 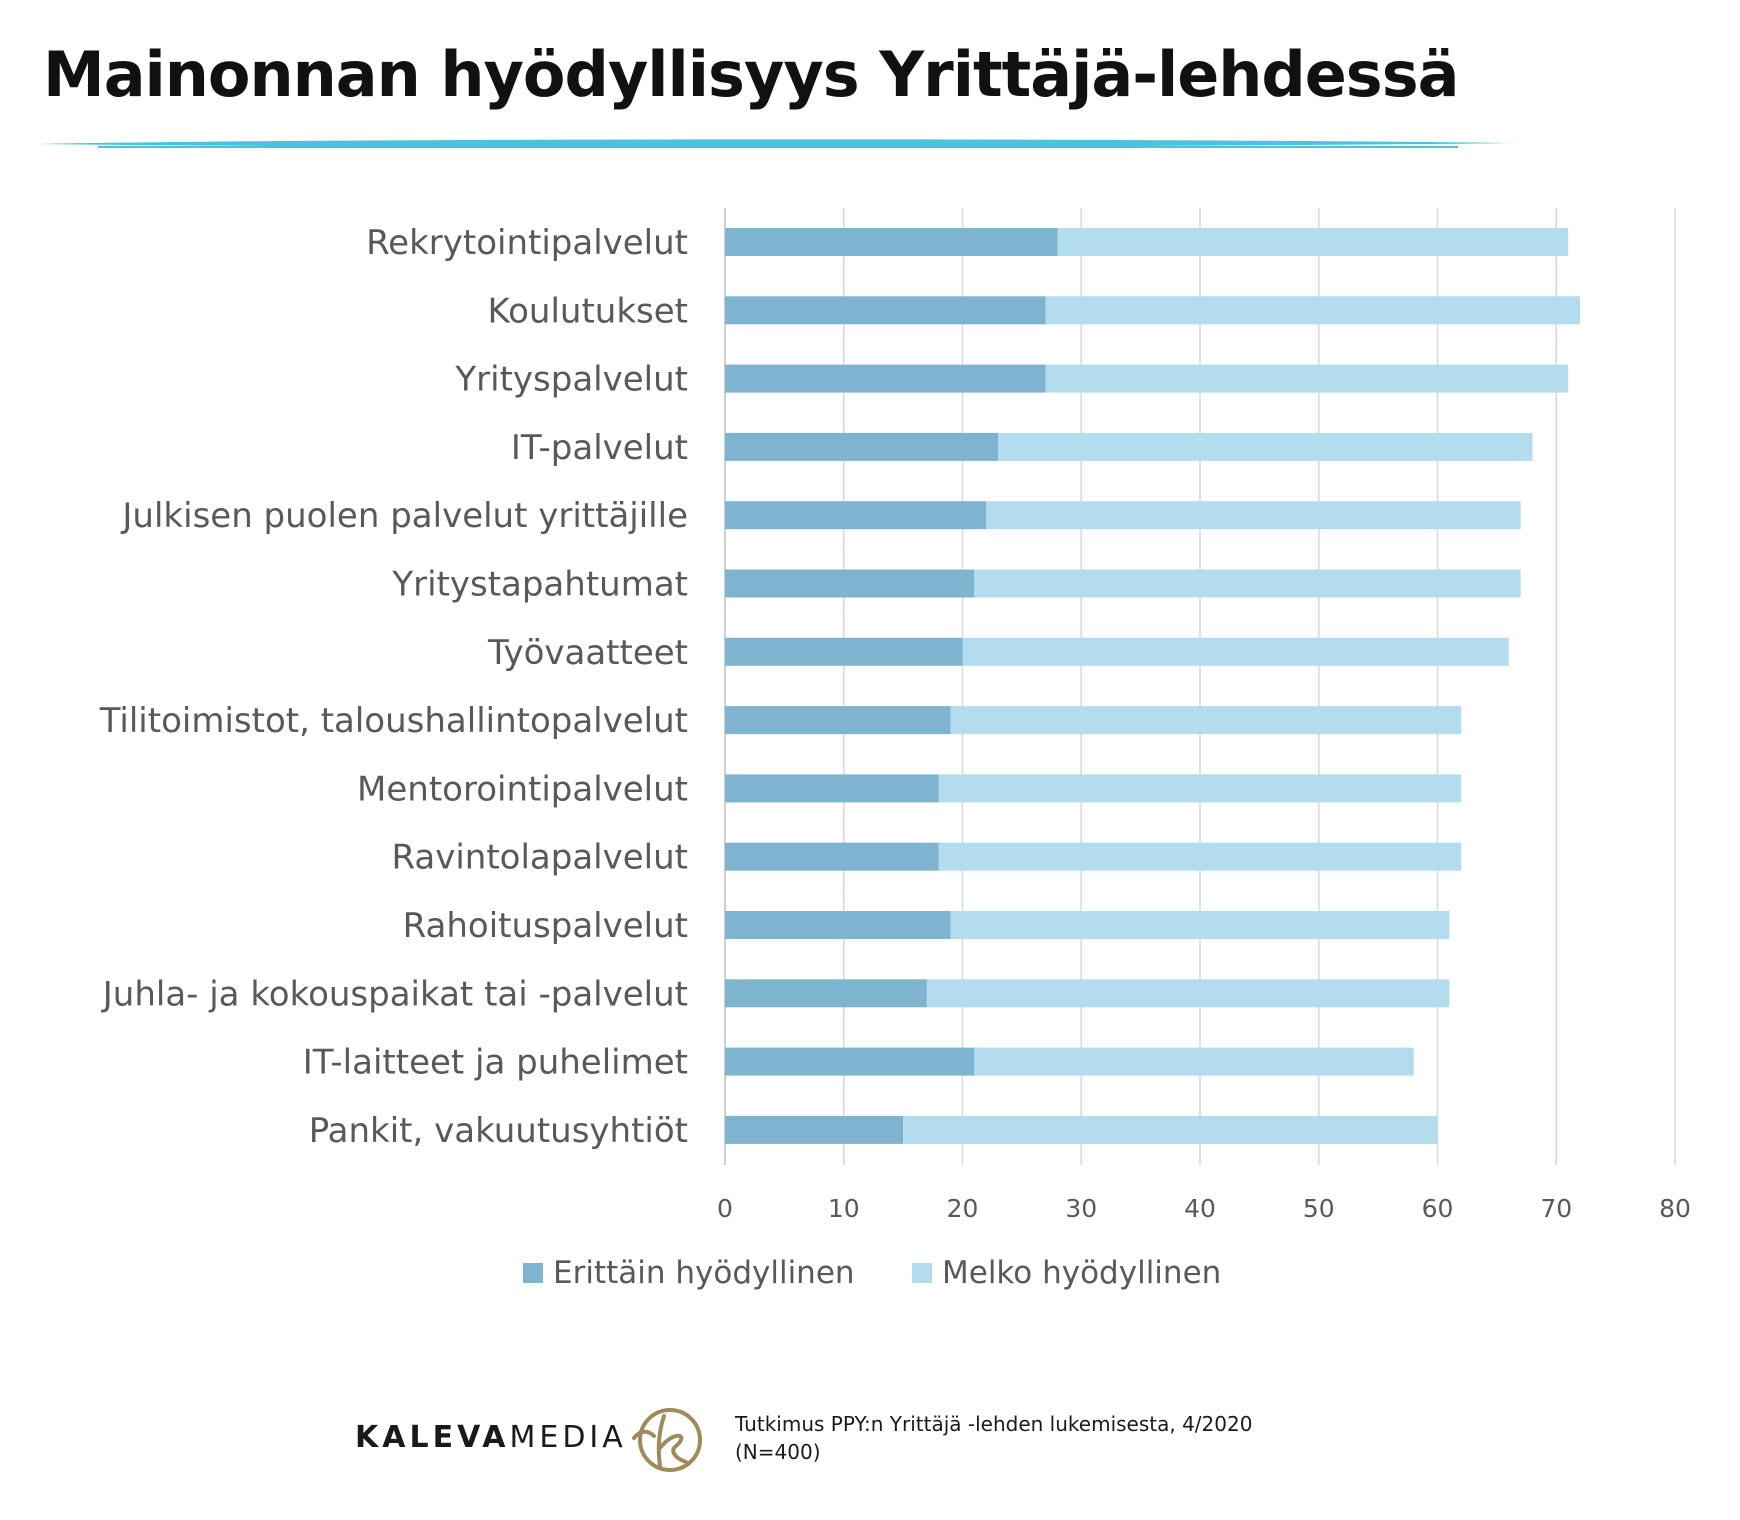 What do you see at coordinates (498, 1131) in the screenshot?
I see `category-label-14: Pankit, vakuutusyhtiöt` at bounding box center [498, 1131].